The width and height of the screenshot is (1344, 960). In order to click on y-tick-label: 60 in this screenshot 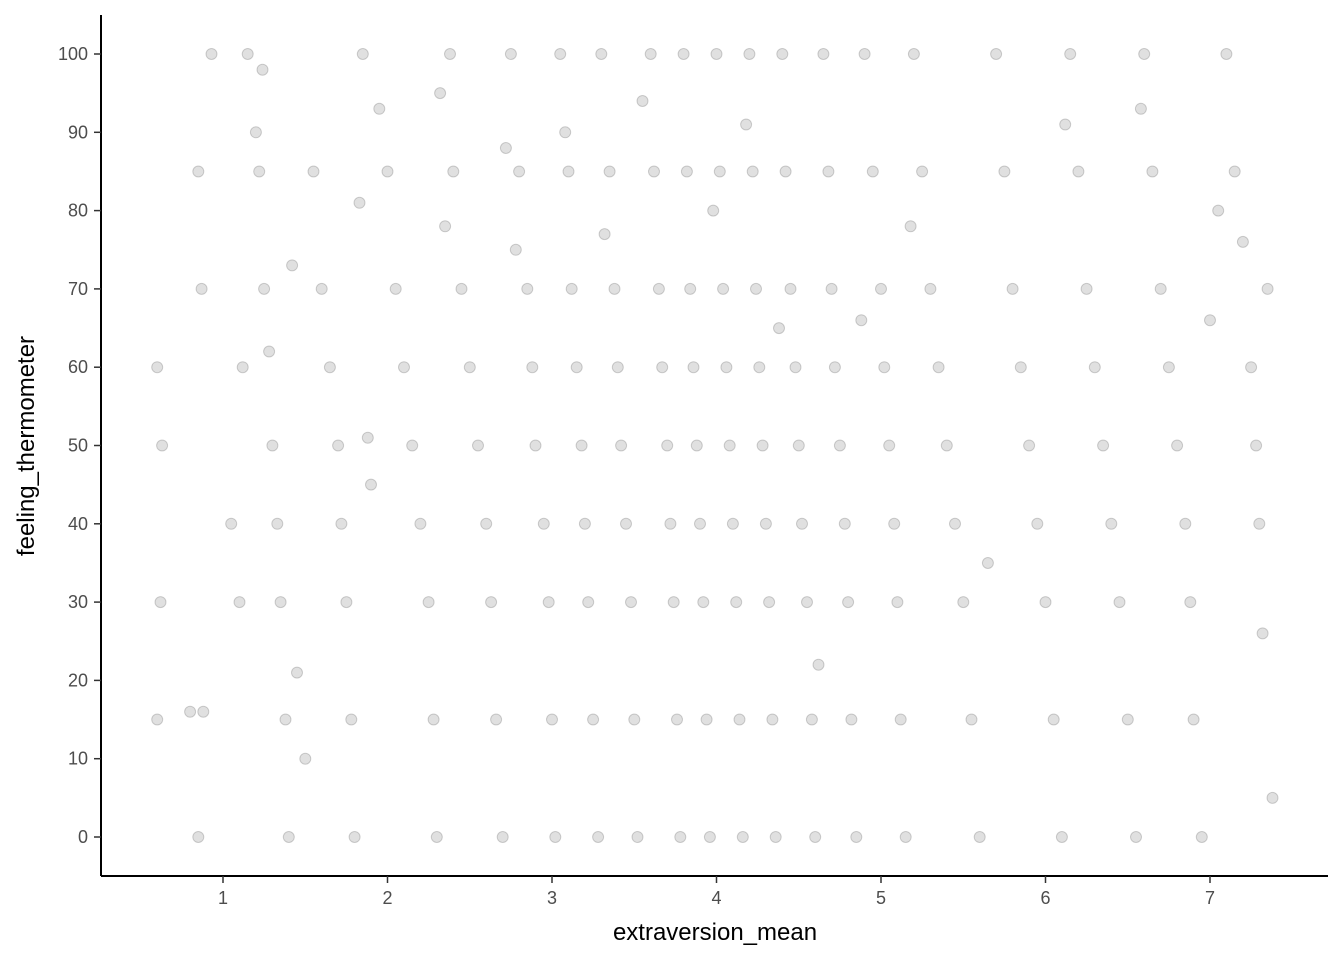, I will do `click(78, 367)`.